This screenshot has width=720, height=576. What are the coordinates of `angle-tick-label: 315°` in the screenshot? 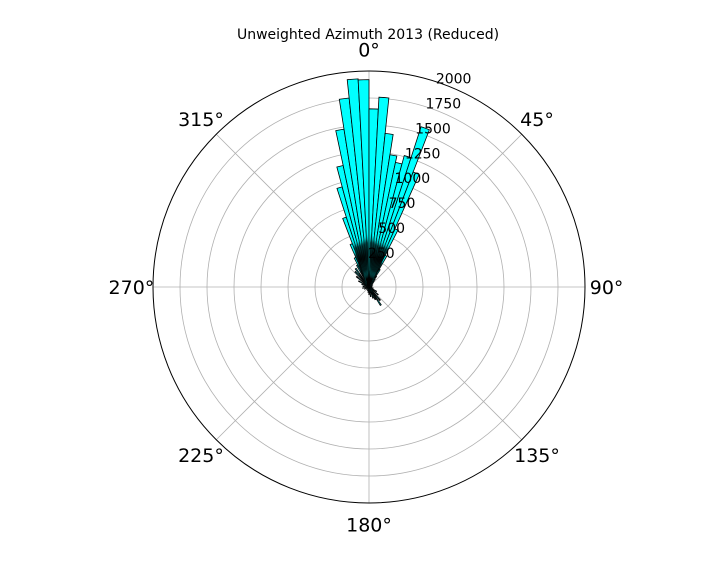 It's located at (201, 120).